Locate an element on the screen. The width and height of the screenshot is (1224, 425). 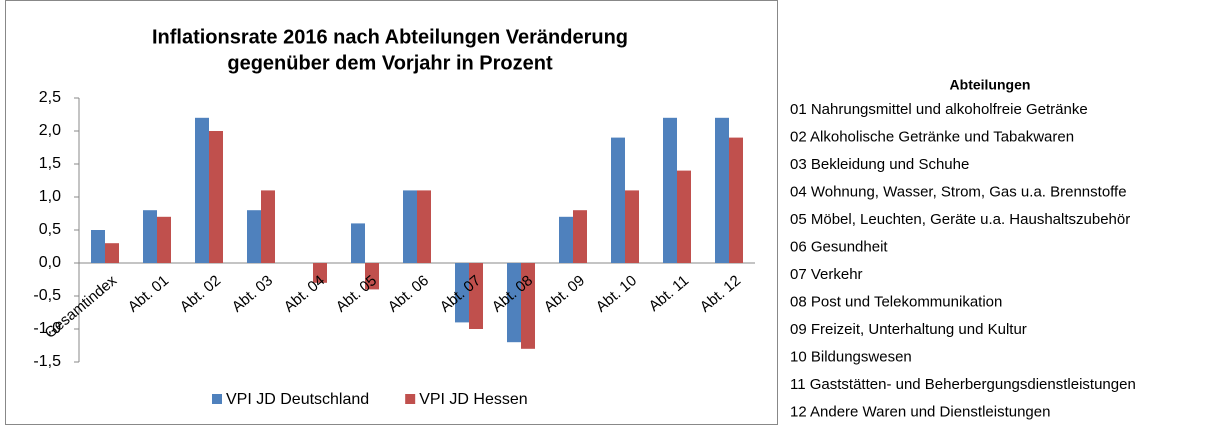
y-tick-label: 2,0 is located at coordinates (50, 130).